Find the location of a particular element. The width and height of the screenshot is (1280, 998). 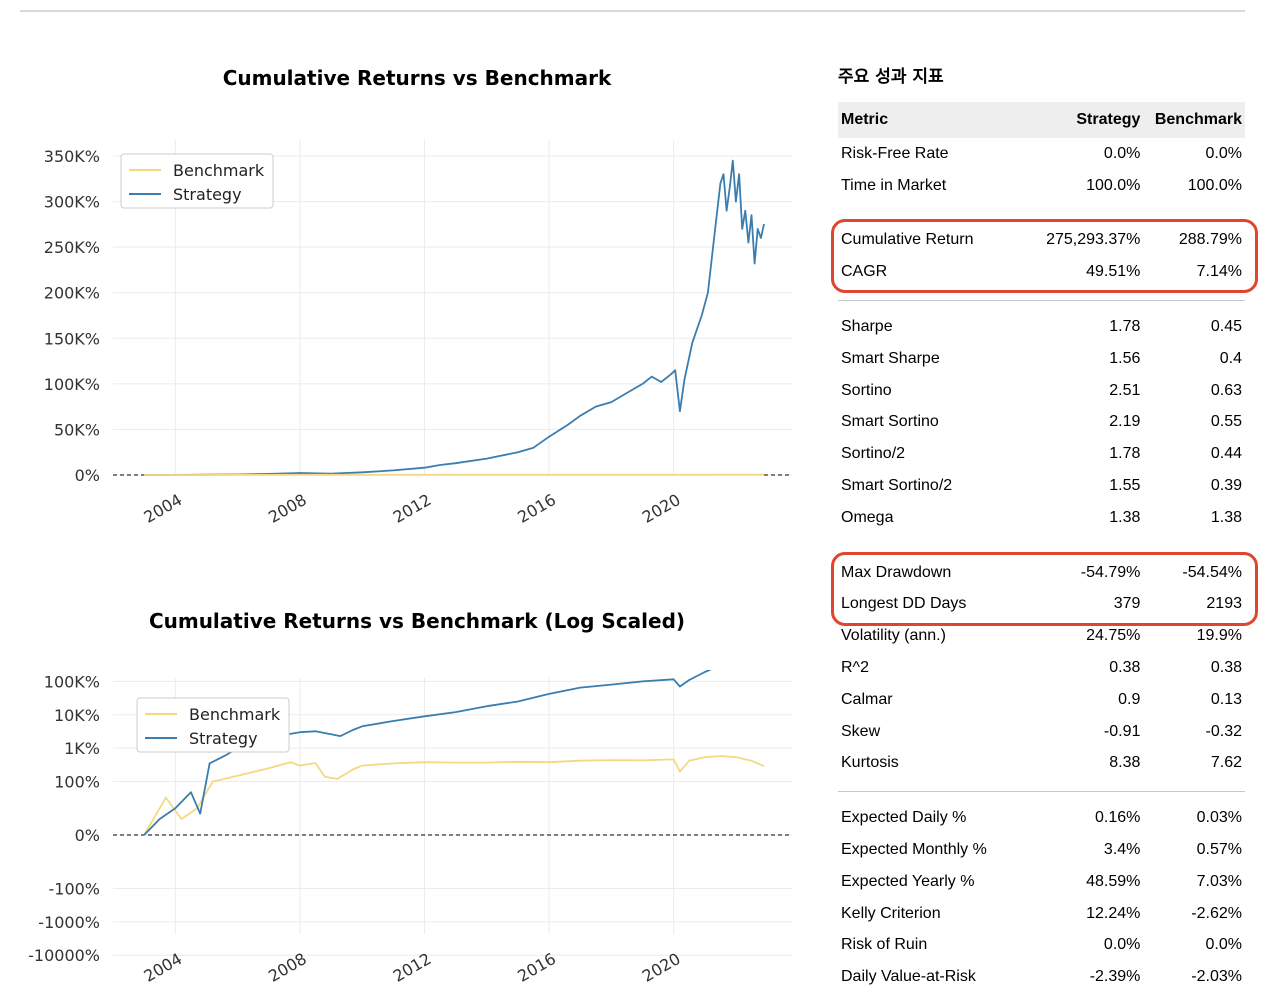

benchmark-value: 1.38 is located at coordinates (1226, 517).